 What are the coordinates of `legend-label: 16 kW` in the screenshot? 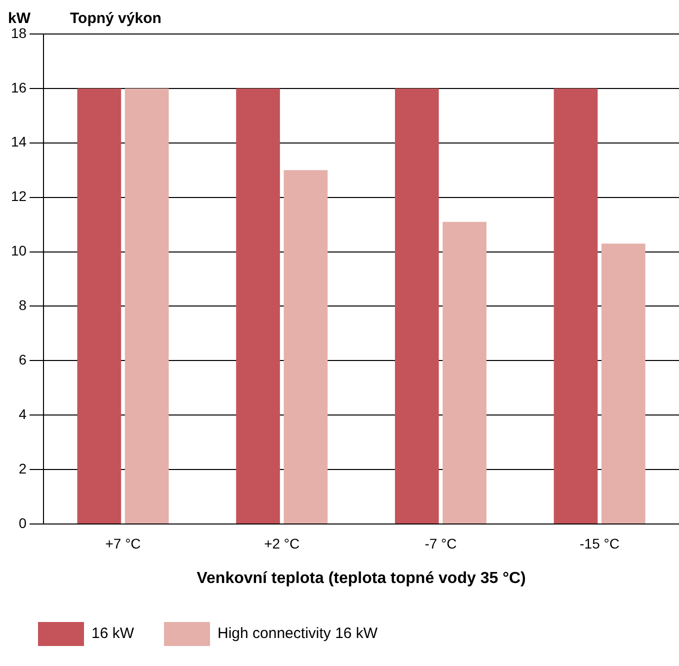 It's located at (113, 633).